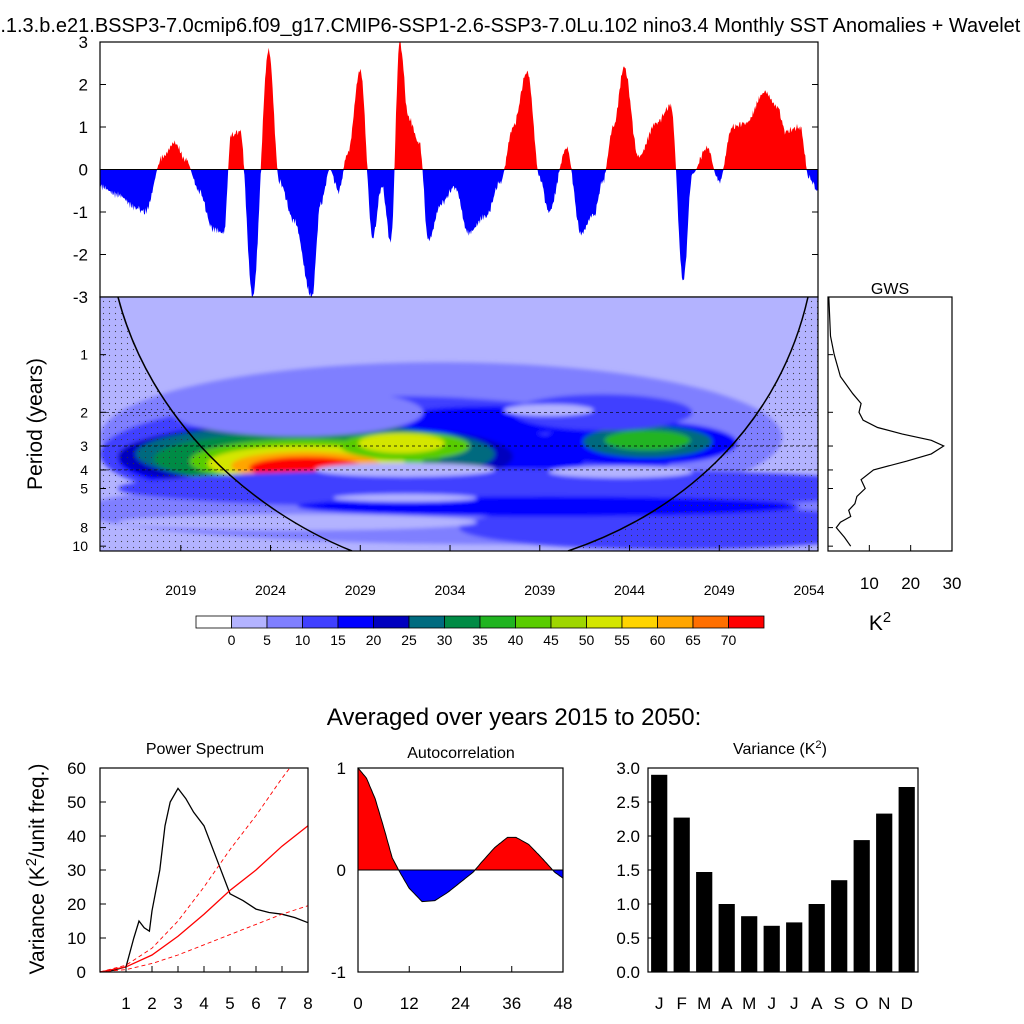 Image resolution: width=1024 pixels, height=1024 pixels. What do you see at coordinates (76, 938) in the screenshot?
I see `ps-y-tick-label: 10` at bounding box center [76, 938].